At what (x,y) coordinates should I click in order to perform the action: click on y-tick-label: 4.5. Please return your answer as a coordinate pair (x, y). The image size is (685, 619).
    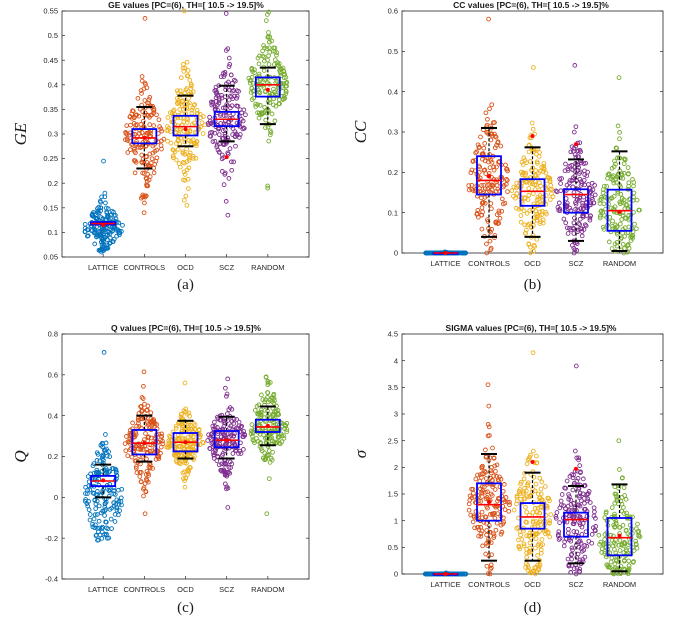
    Looking at the image, I should click on (393, 334).